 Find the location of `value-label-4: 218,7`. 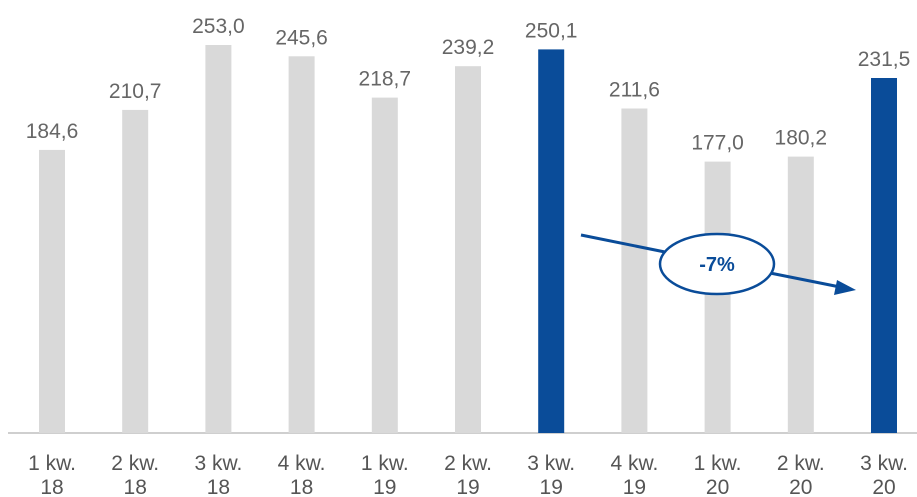

value-label-4: 218,7 is located at coordinates (385, 79).